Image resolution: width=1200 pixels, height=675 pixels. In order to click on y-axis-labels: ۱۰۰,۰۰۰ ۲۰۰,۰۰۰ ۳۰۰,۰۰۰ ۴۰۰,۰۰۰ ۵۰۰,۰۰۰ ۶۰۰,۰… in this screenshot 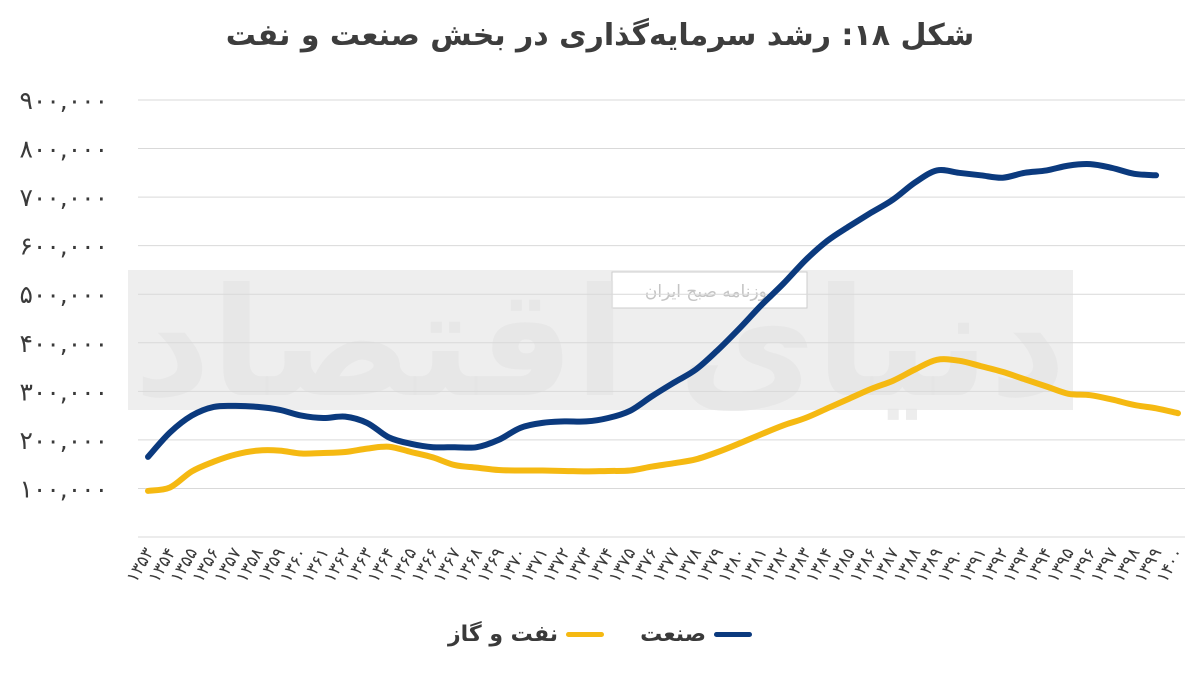, I will do `click(63, 294)`.